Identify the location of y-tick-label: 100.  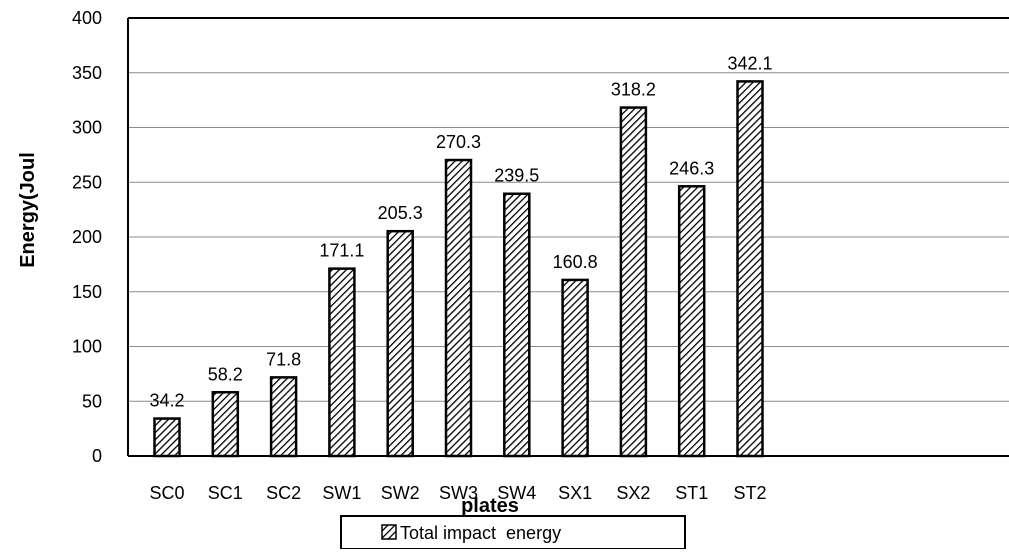
(87, 347).